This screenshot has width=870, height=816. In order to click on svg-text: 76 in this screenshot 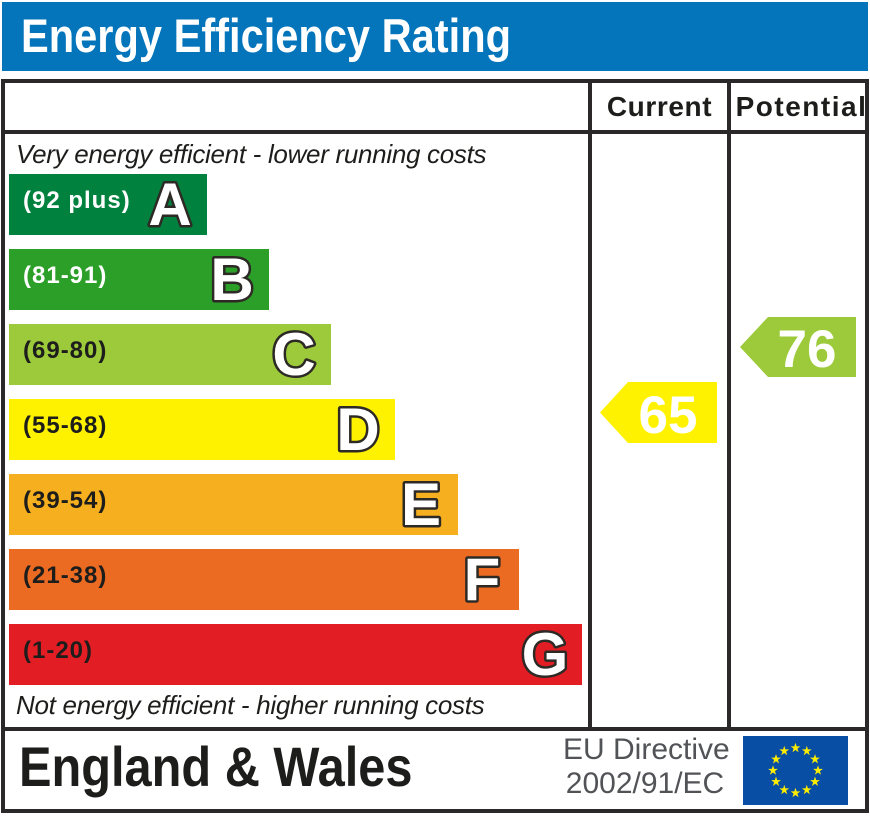, I will do `click(807, 348)`.